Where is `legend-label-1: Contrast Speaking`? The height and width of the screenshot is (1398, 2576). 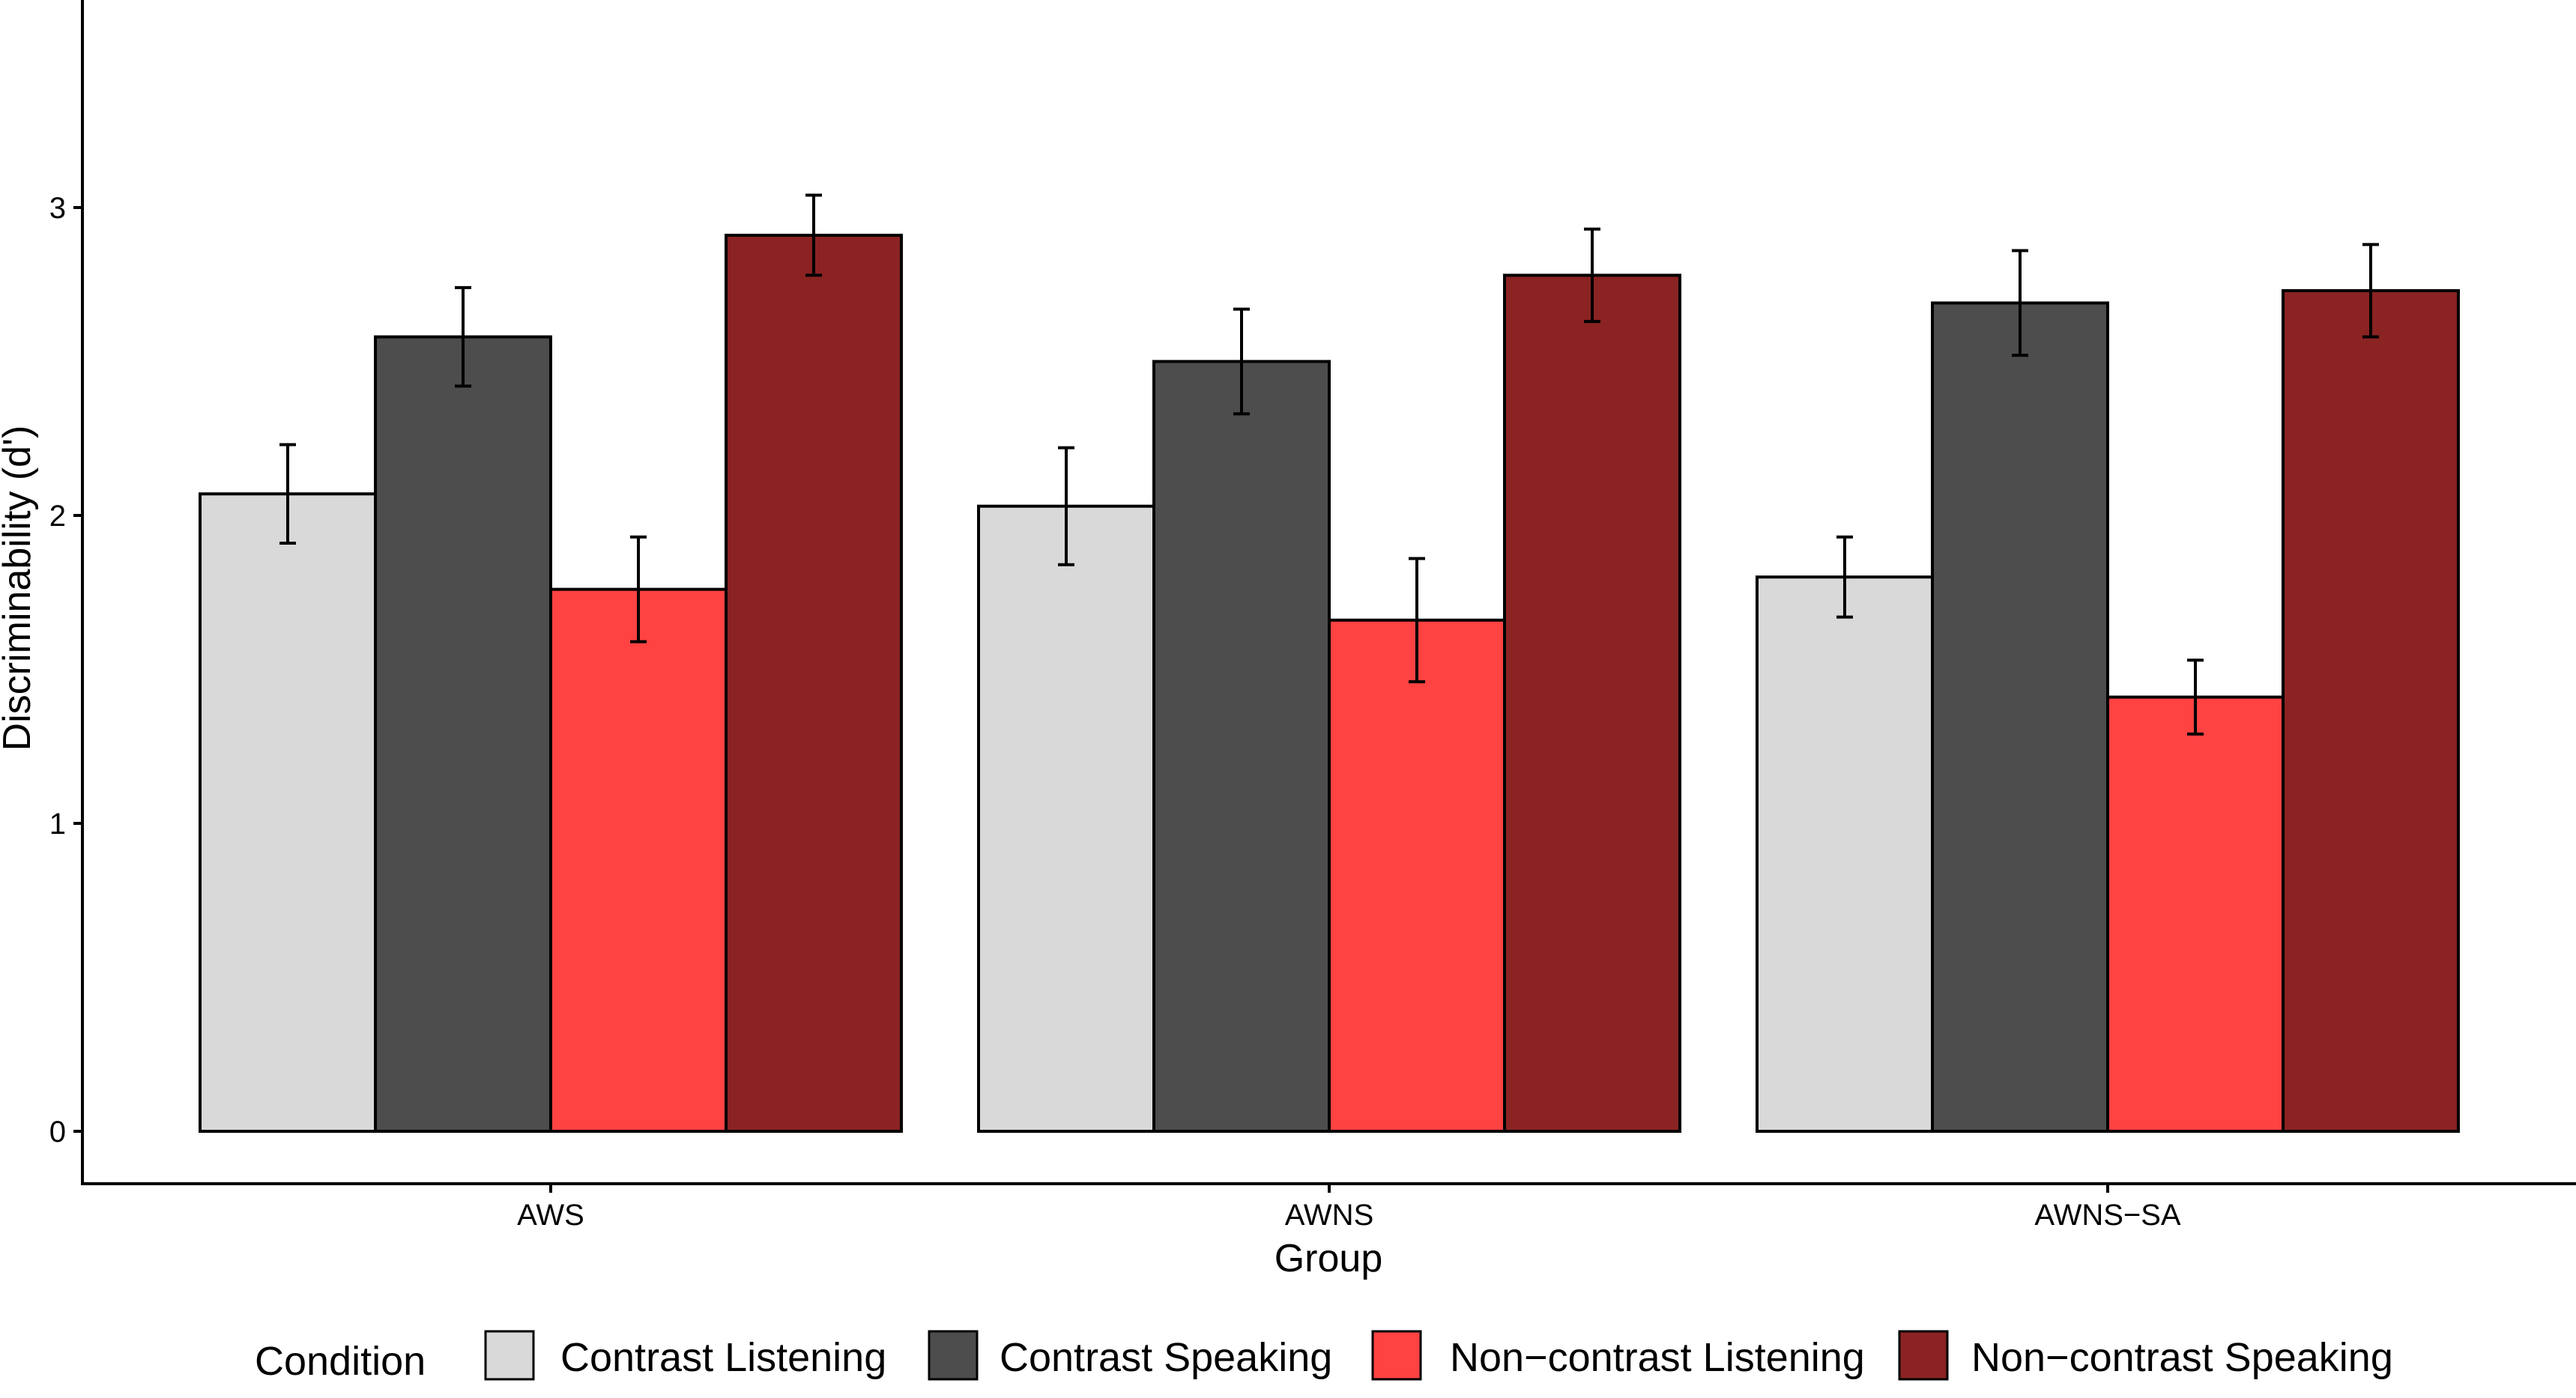
legend-label-1: Contrast Speaking is located at coordinates (1166, 1357).